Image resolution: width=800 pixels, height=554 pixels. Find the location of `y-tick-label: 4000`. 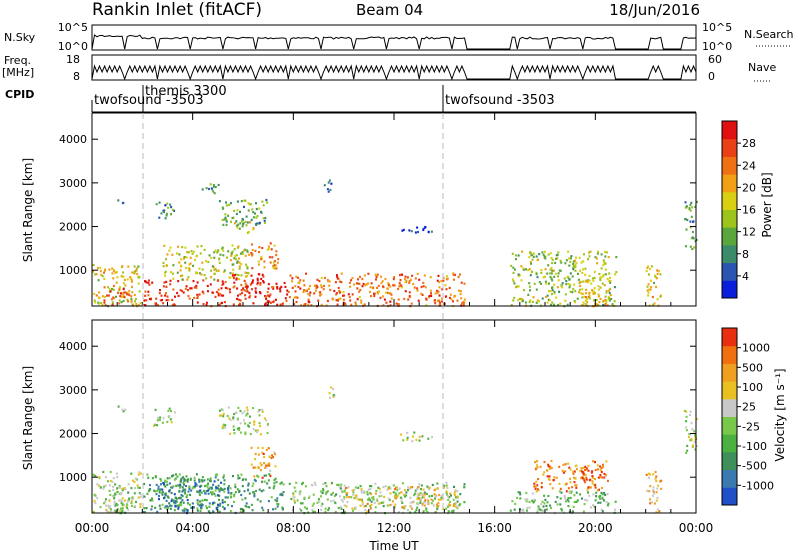

y-tick-label: 4000 is located at coordinates (73, 346).